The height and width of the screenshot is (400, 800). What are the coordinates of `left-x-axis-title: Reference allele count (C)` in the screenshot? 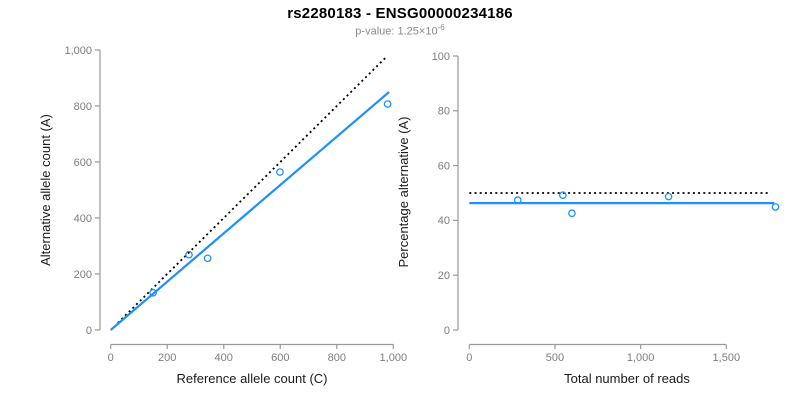 It's located at (252, 378).